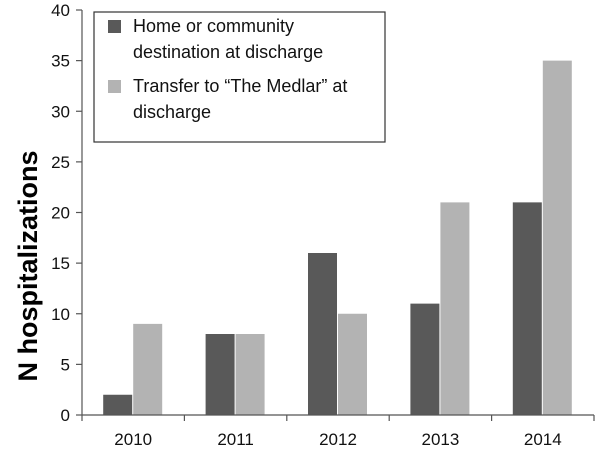  Describe the element at coordinates (60, 263) in the screenshot. I see `y-tick-label: 15` at that location.